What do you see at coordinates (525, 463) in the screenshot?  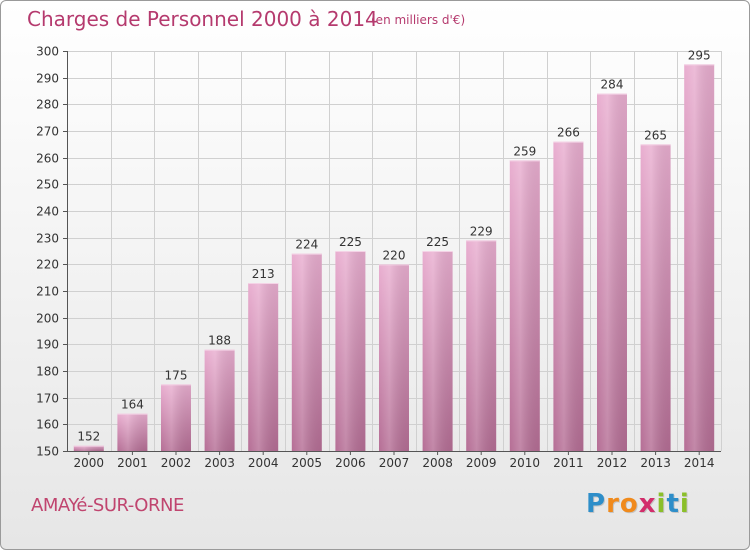 I see `x-tick-label: 2010` at bounding box center [525, 463].